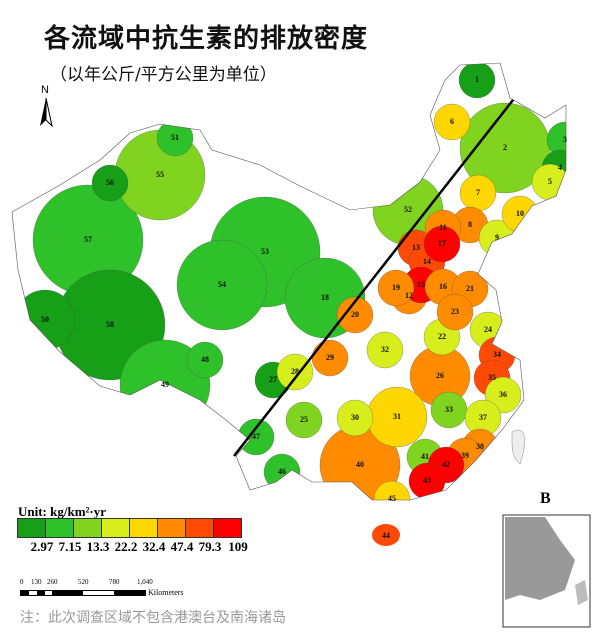 This screenshot has width=600, height=644. What do you see at coordinates (443, 227) in the screenshot?
I see `region-label: 11` at bounding box center [443, 227].